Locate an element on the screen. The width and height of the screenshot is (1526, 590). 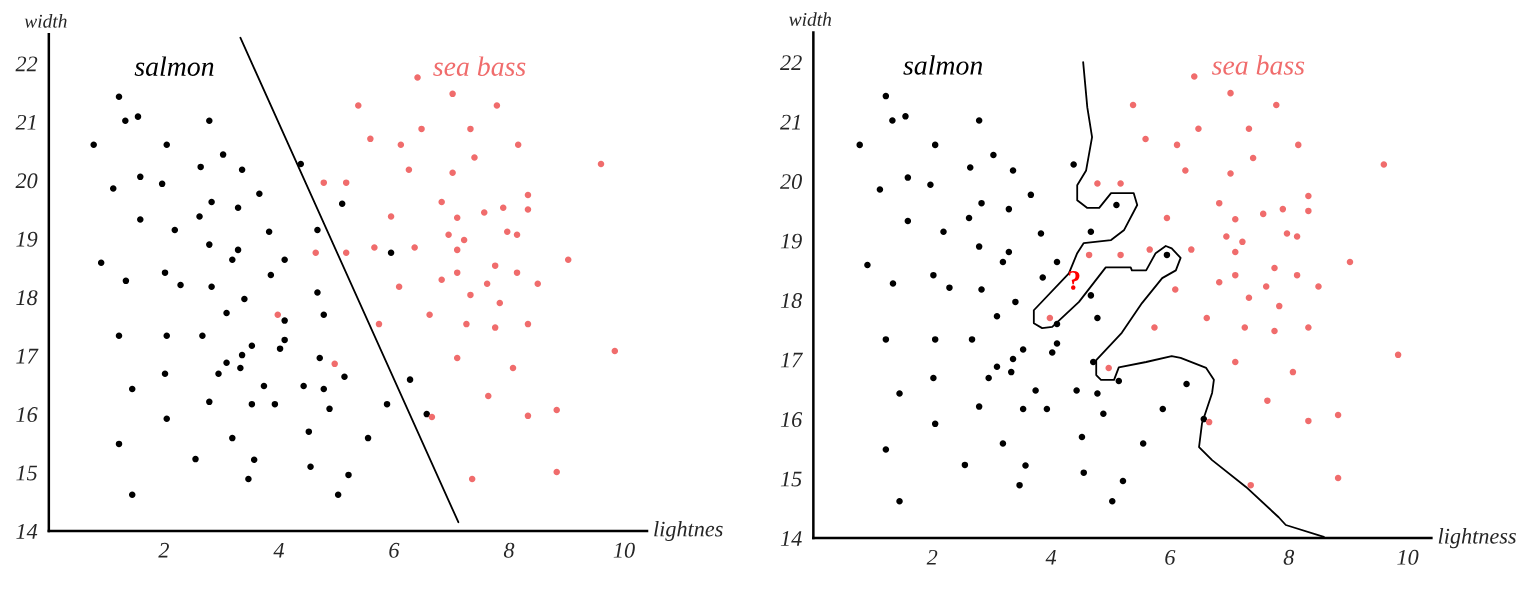
x-tick-label: 10 is located at coordinates (1408, 557).